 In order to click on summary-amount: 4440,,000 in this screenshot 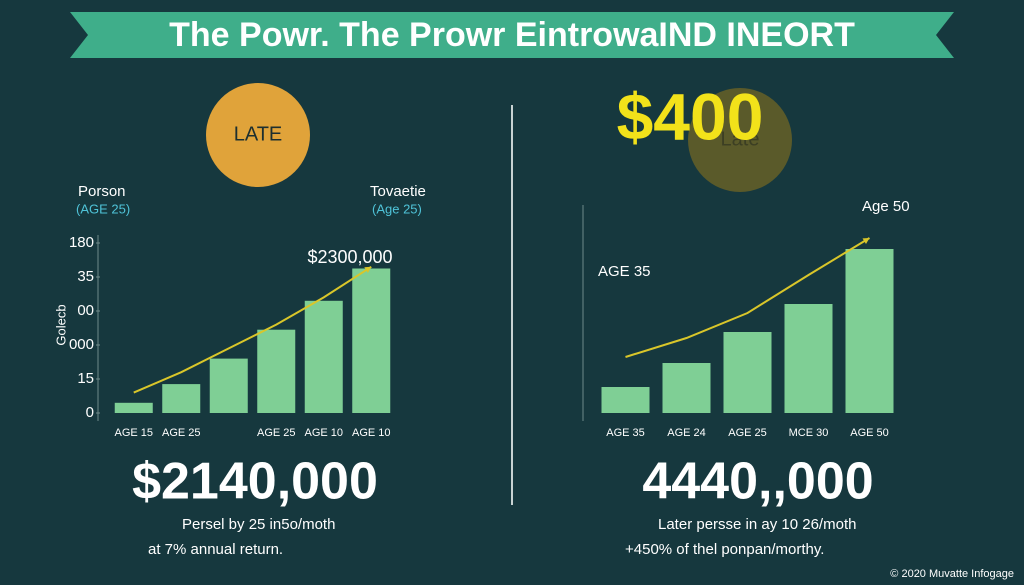, I will do `click(757, 482)`.